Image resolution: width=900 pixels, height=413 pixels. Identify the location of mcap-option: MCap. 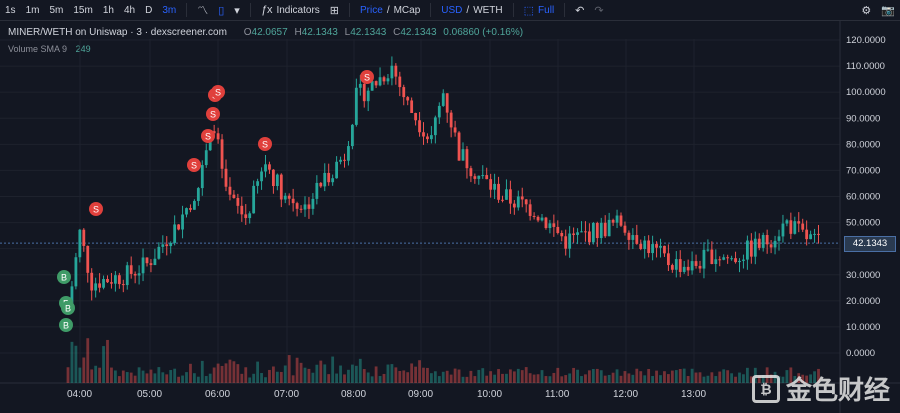
(407, 10).